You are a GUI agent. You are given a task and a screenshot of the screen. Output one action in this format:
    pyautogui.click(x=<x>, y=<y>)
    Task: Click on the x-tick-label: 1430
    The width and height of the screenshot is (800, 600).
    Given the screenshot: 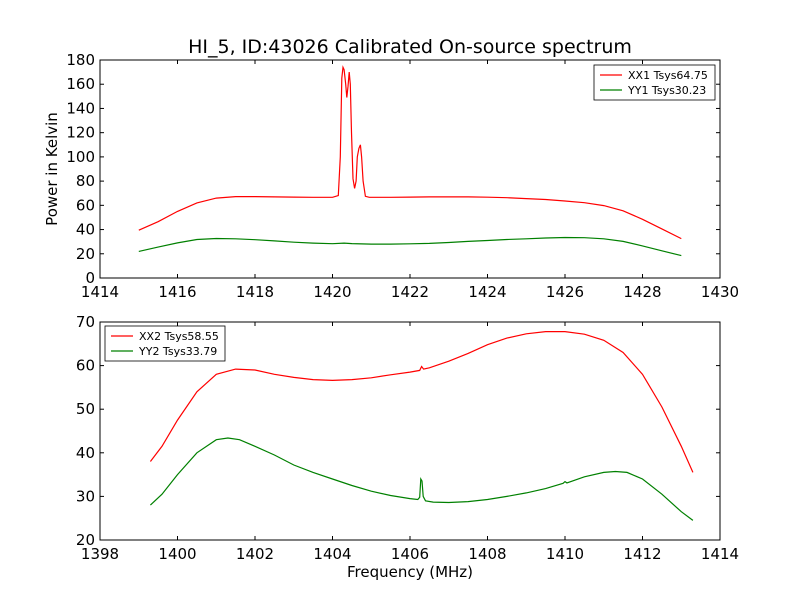 What is the action you would take?
    pyautogui.click(x=720, y=292)
    